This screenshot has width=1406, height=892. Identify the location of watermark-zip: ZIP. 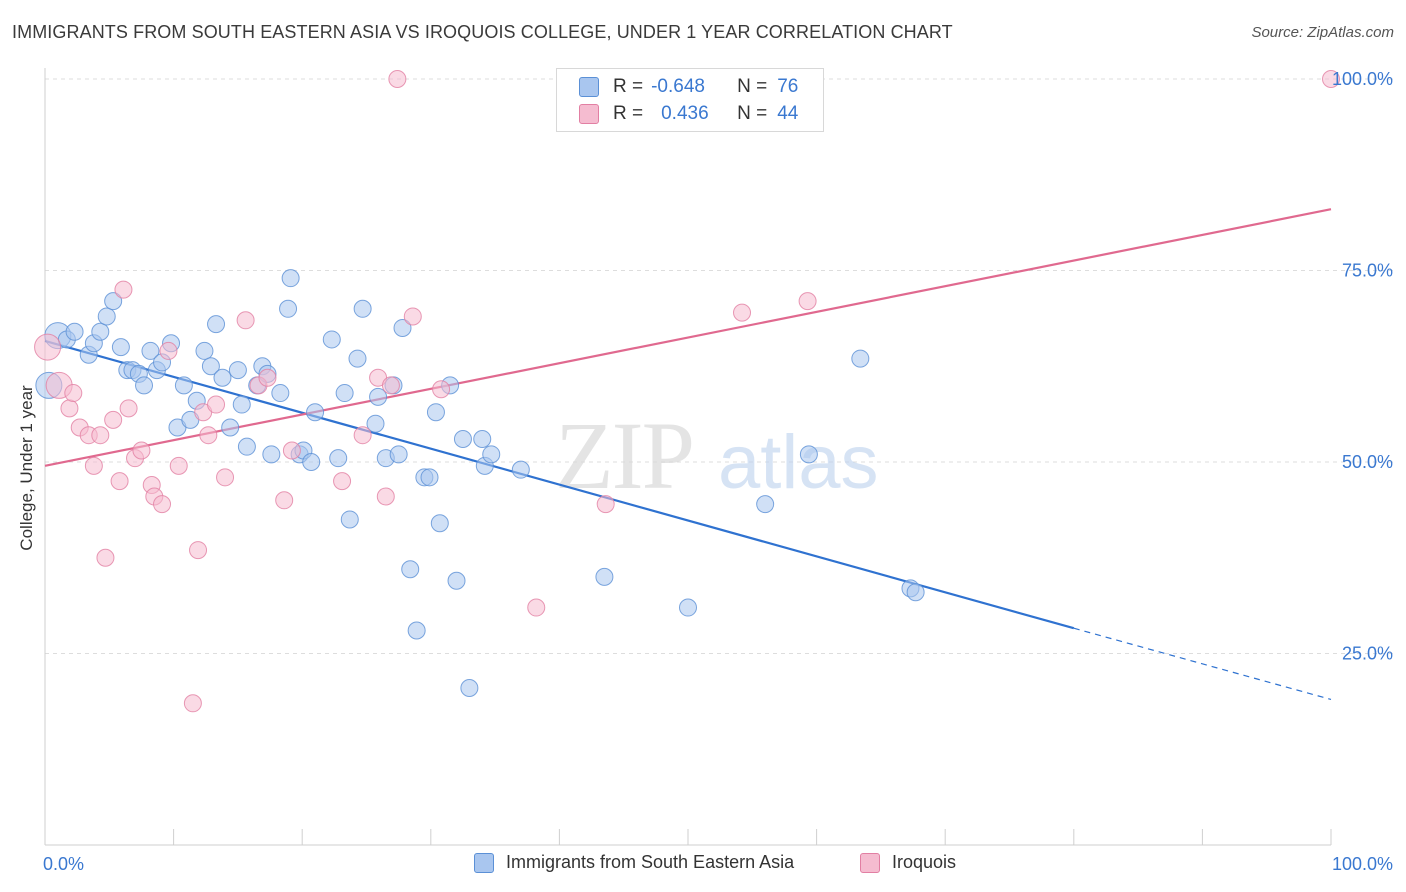
(624, 455).